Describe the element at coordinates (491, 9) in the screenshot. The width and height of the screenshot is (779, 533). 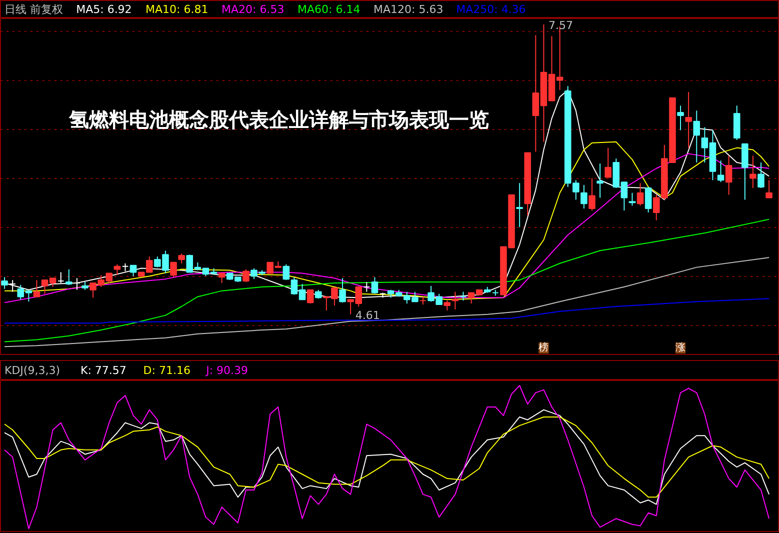
I see `text: MA250: 4.36` at that location.